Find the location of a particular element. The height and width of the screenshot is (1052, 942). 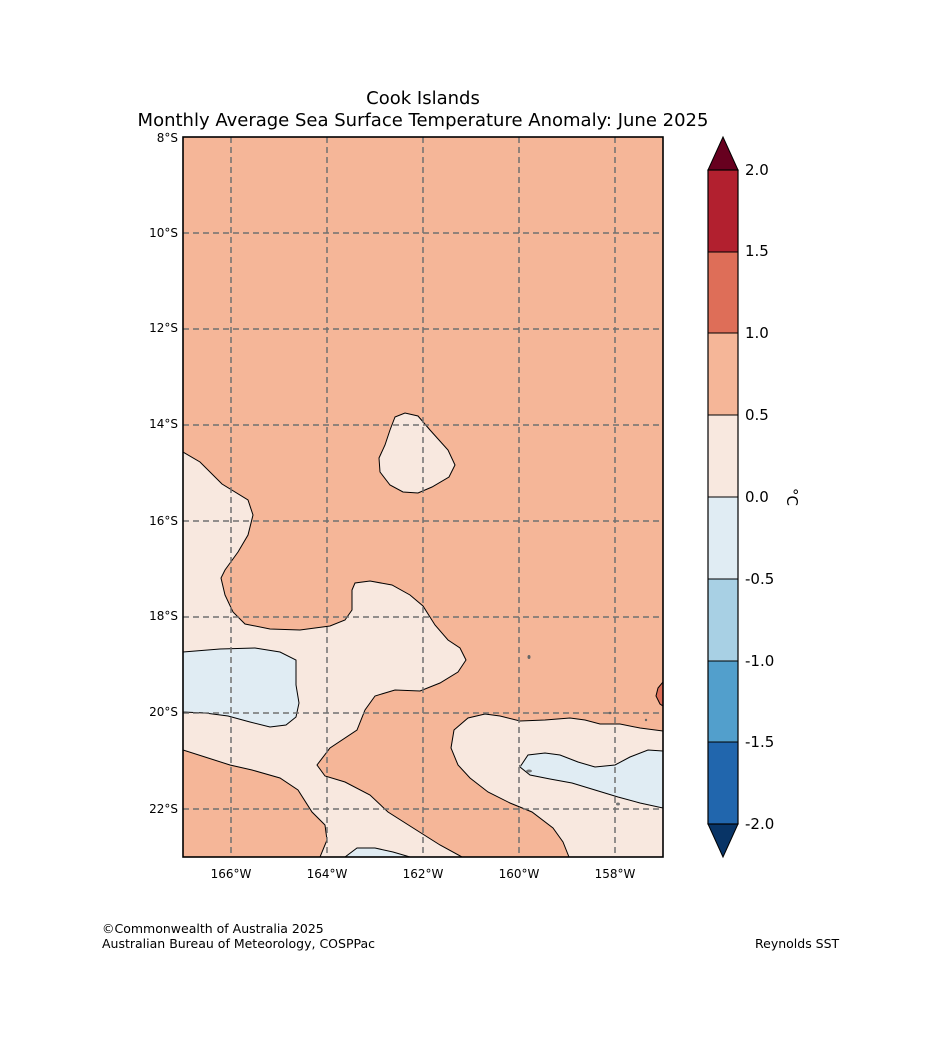

colorbar-labels: 2.0 1.5 1.0 0.5 0.0 -0.5 -1.0 -1.5 -2.0 is located at coordinates (759, 497).